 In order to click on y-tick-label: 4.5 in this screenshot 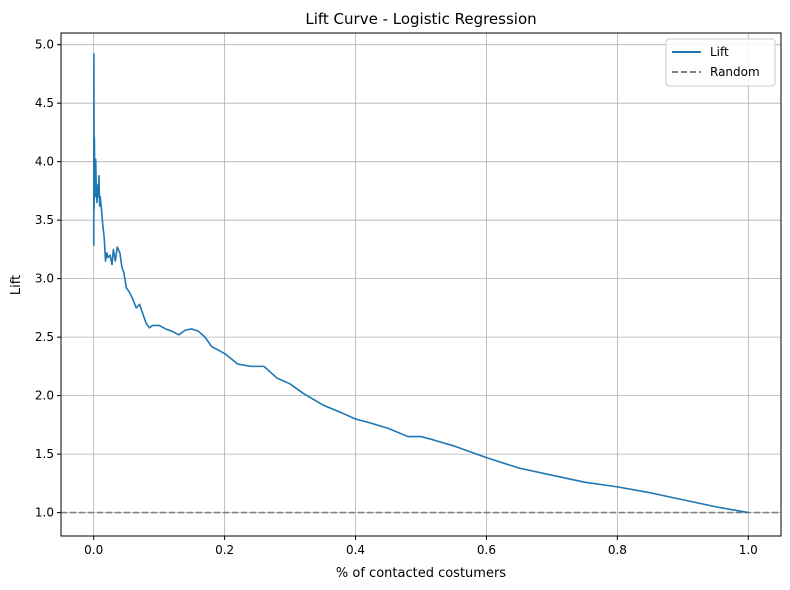, I will do `click(44, 103)`.